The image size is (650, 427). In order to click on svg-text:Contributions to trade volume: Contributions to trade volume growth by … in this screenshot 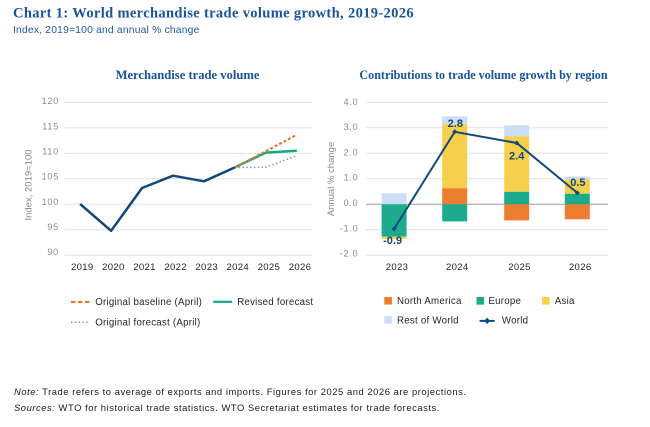, I will do `click(483, 75)`.